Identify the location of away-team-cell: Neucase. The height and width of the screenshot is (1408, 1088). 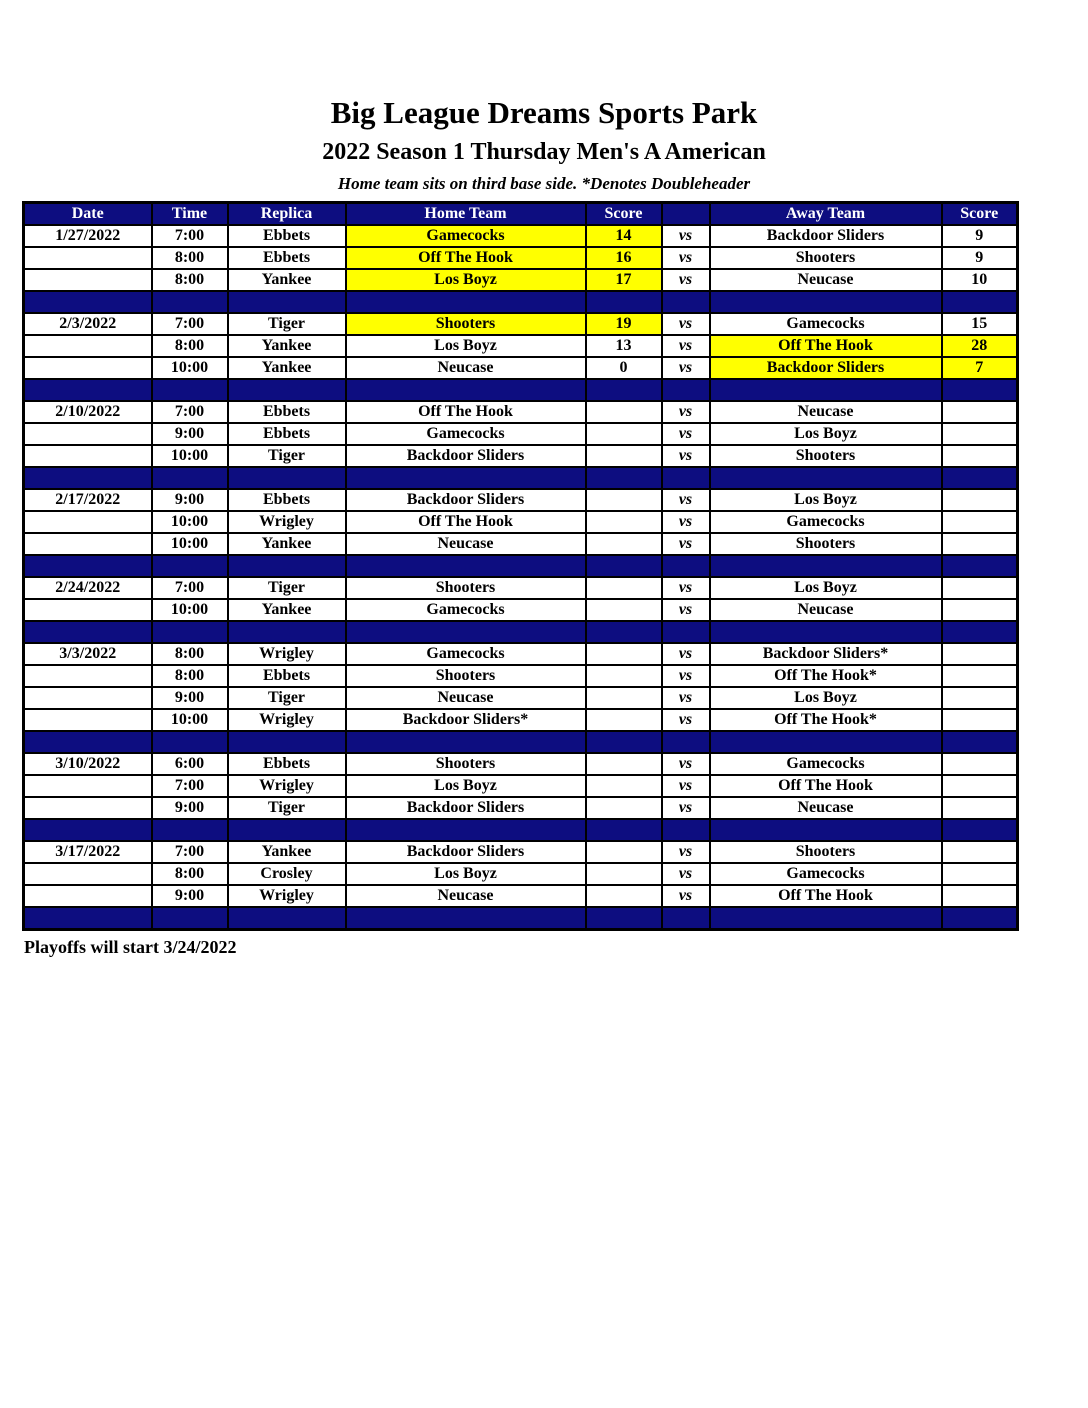
(825, 412).